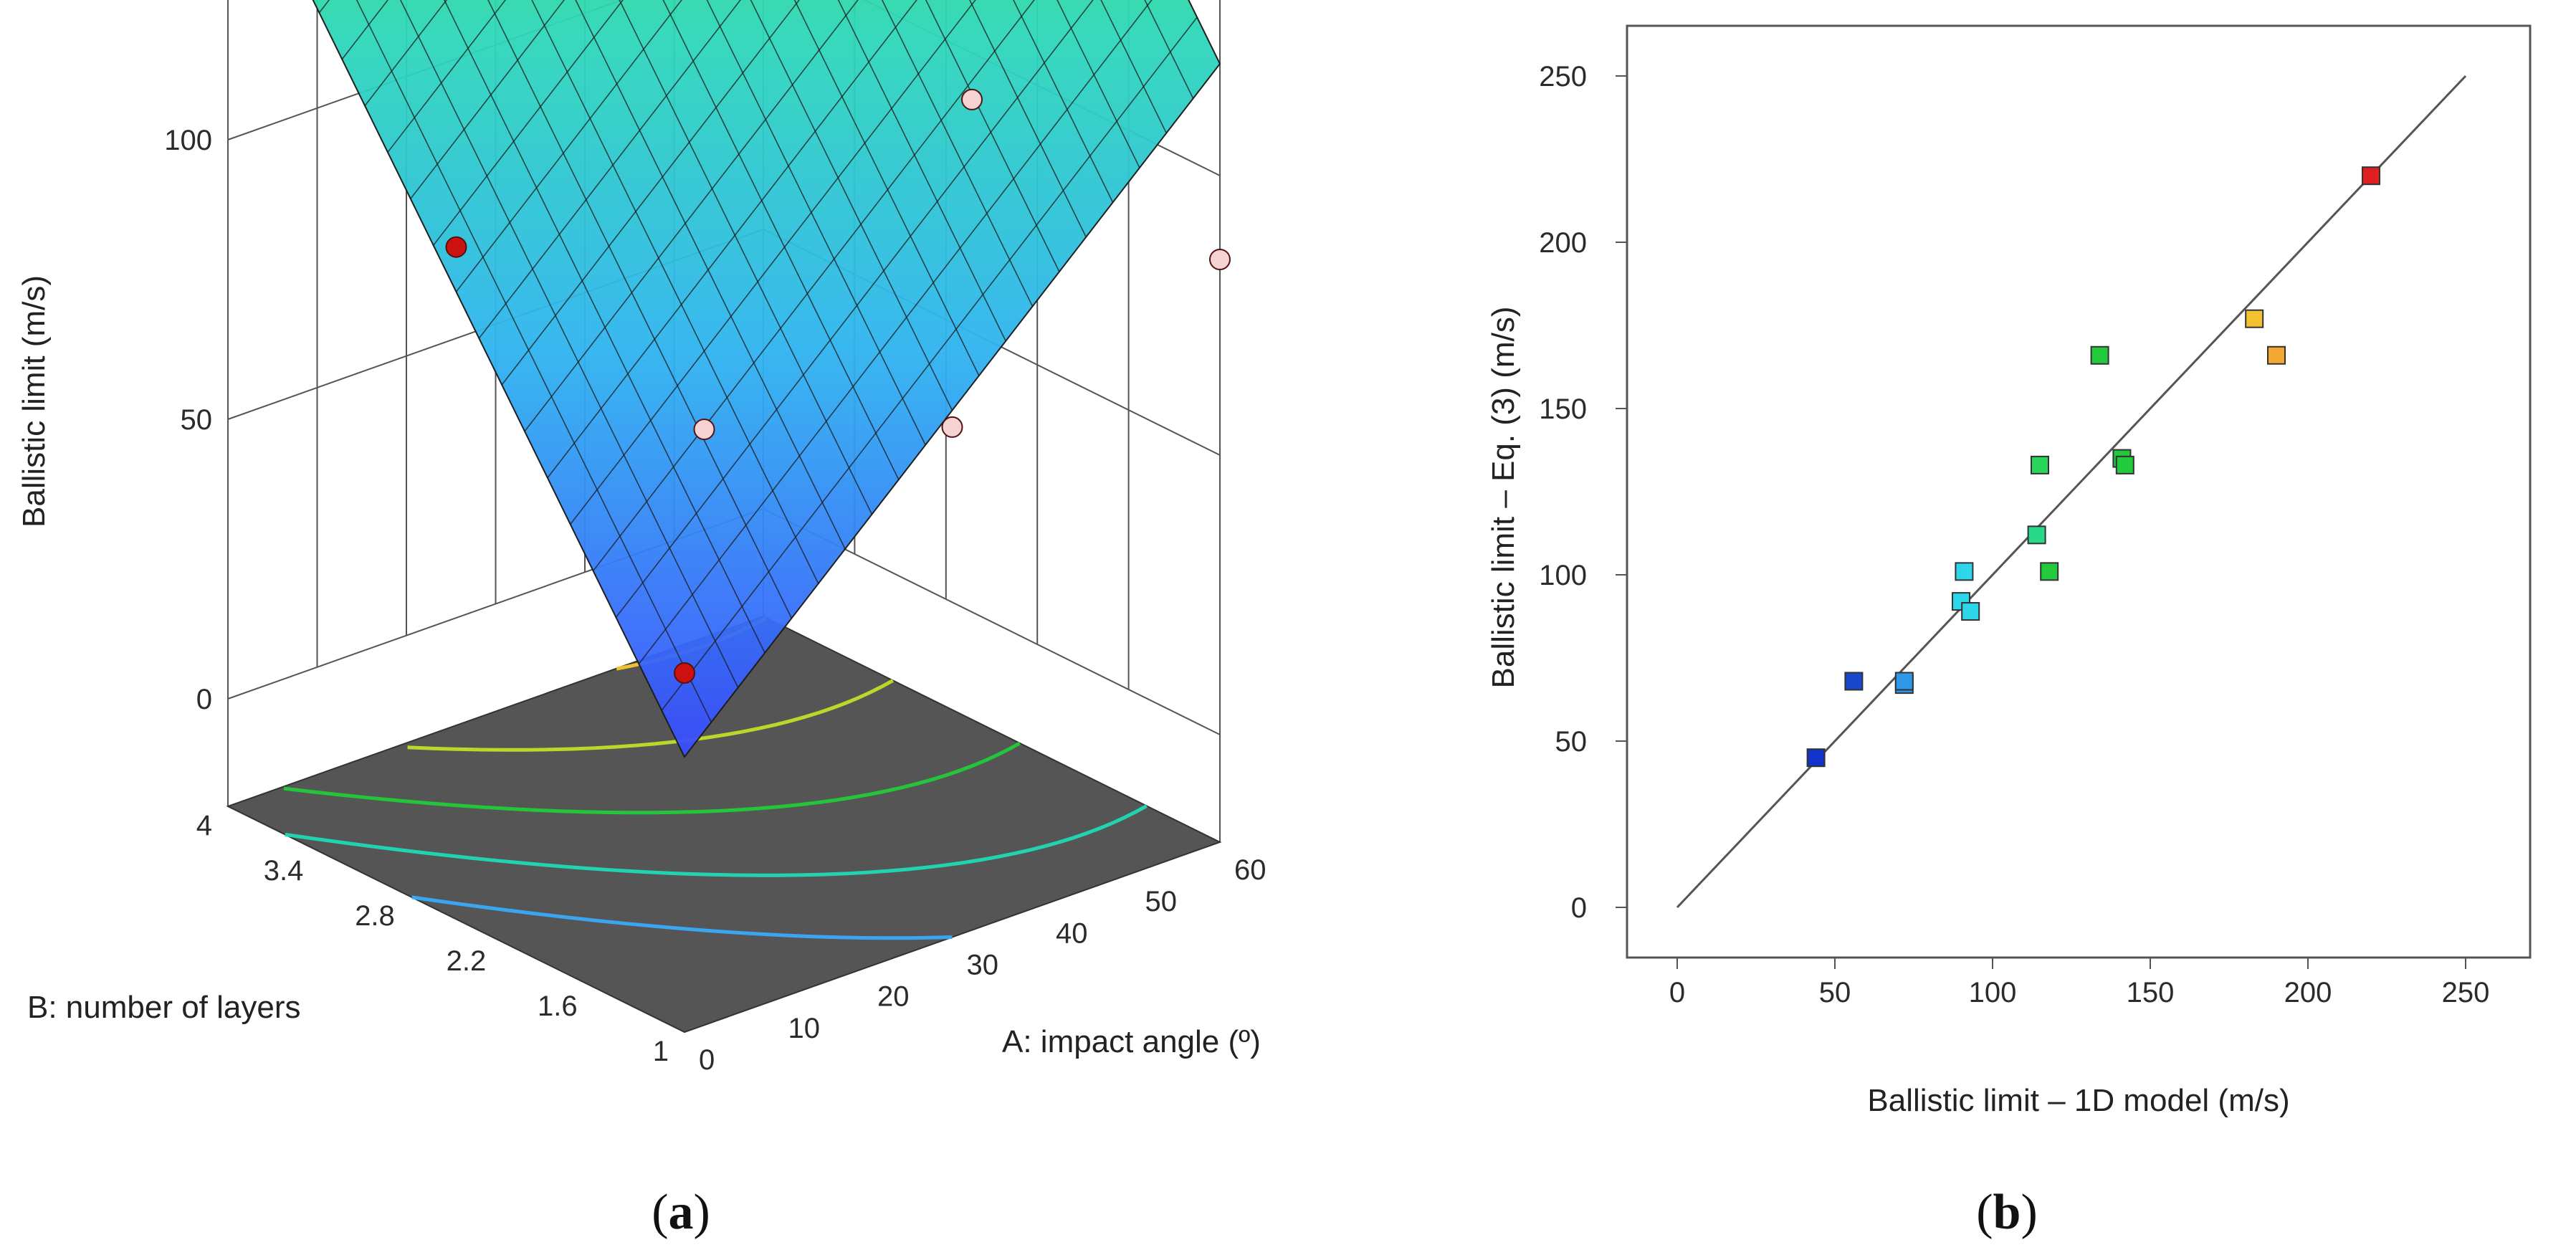 This screenshot has width=2576, height=1260. I want to click on panel-label-a: (a), so click(681, 1212).